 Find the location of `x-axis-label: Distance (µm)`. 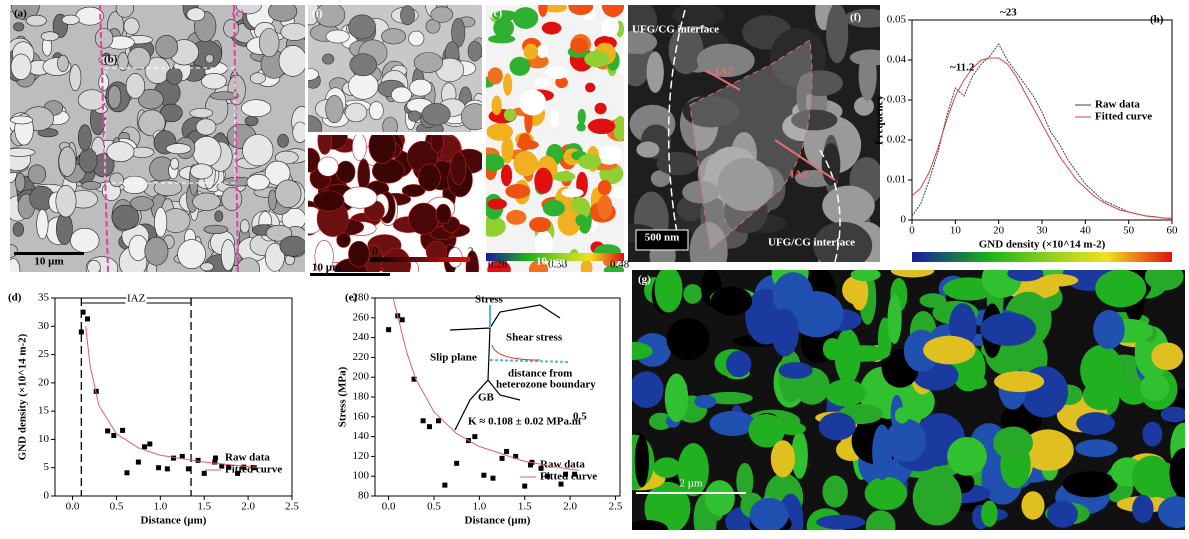

x-axis-label: Distance (µm) is located at coordinates (498, 521).